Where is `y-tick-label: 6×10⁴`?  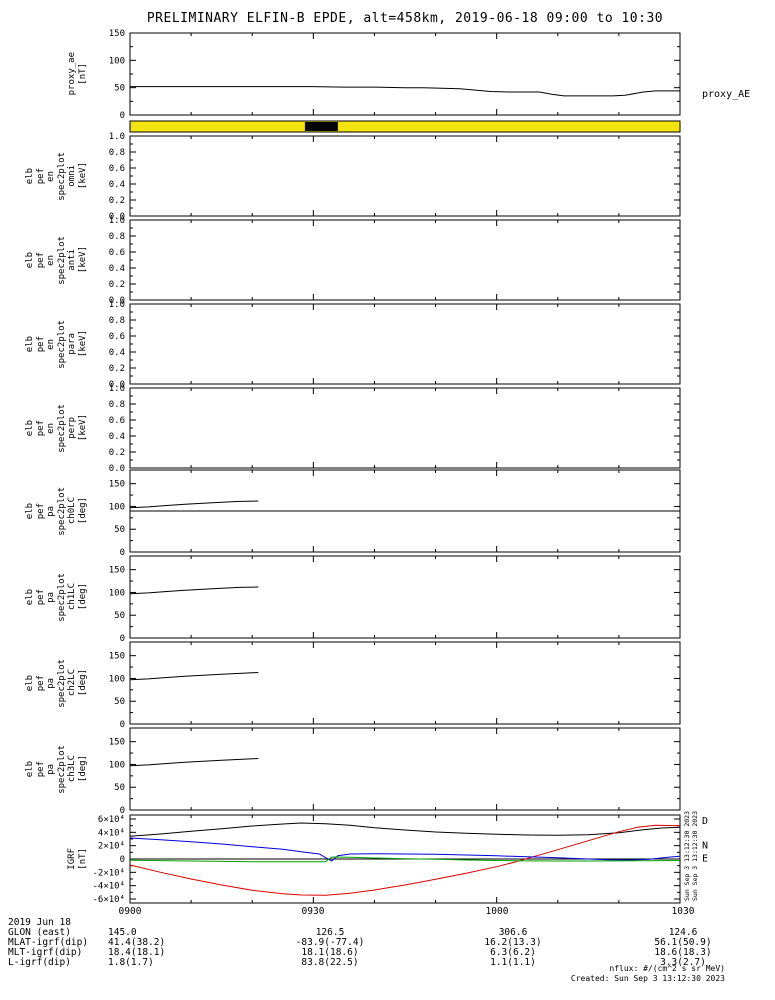 y-tick-label: 6×10⁴ is located at coordinates (111, 820).